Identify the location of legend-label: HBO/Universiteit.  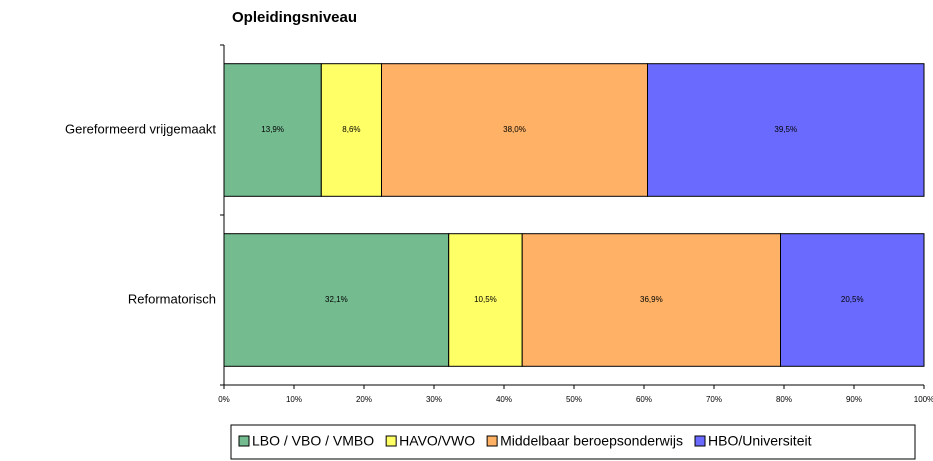
(760, 441).